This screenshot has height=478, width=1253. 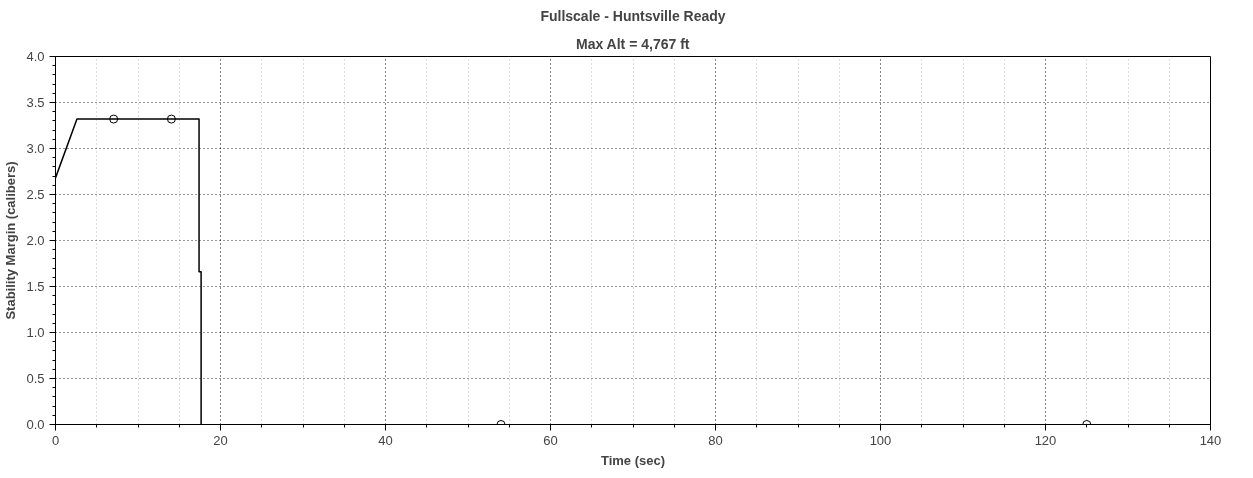 What do you see at coordinates (35, 286) in the screenshot?
I see `y-tick-label: 1.5` at bounding box center [35, 286].